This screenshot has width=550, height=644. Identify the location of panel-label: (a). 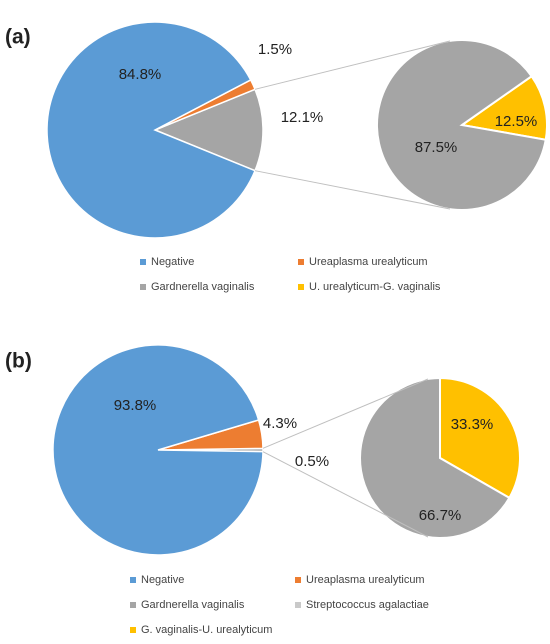
(18, 37).